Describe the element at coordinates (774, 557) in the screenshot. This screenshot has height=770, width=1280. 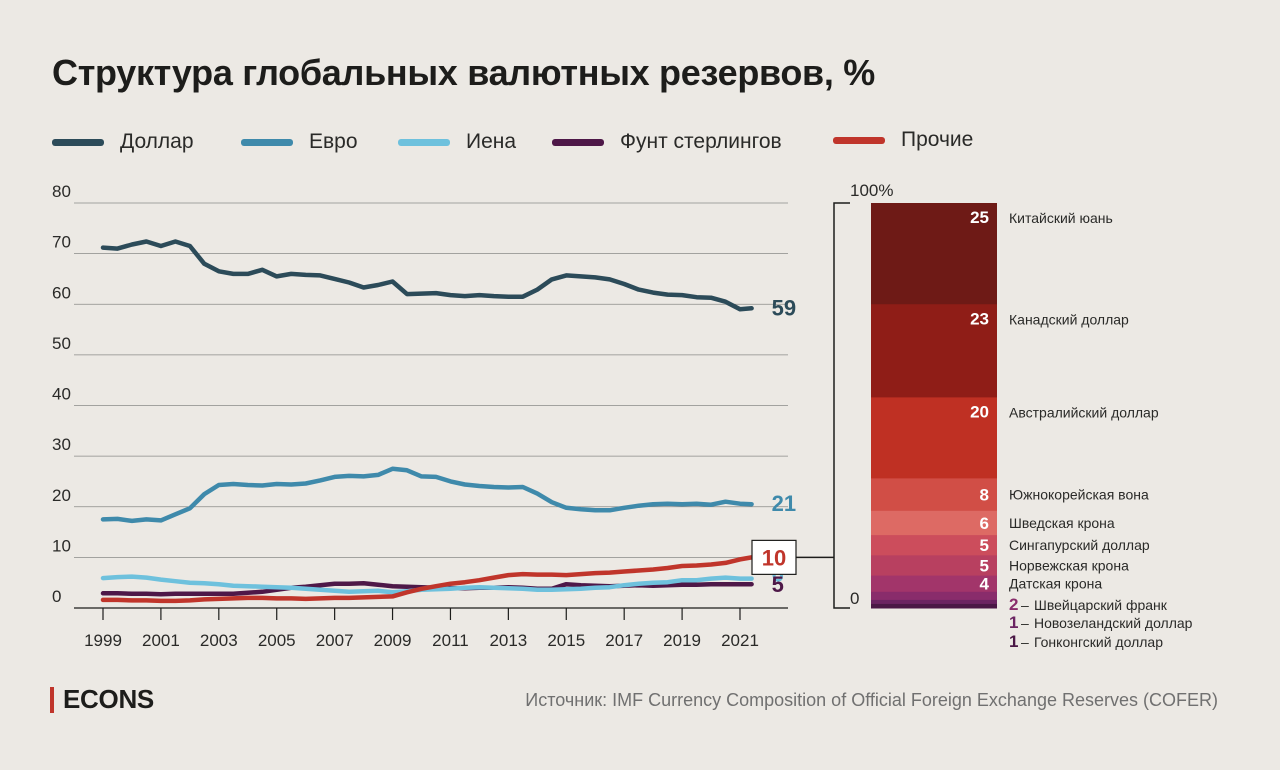
I see `end-label-4: 10` at that location.